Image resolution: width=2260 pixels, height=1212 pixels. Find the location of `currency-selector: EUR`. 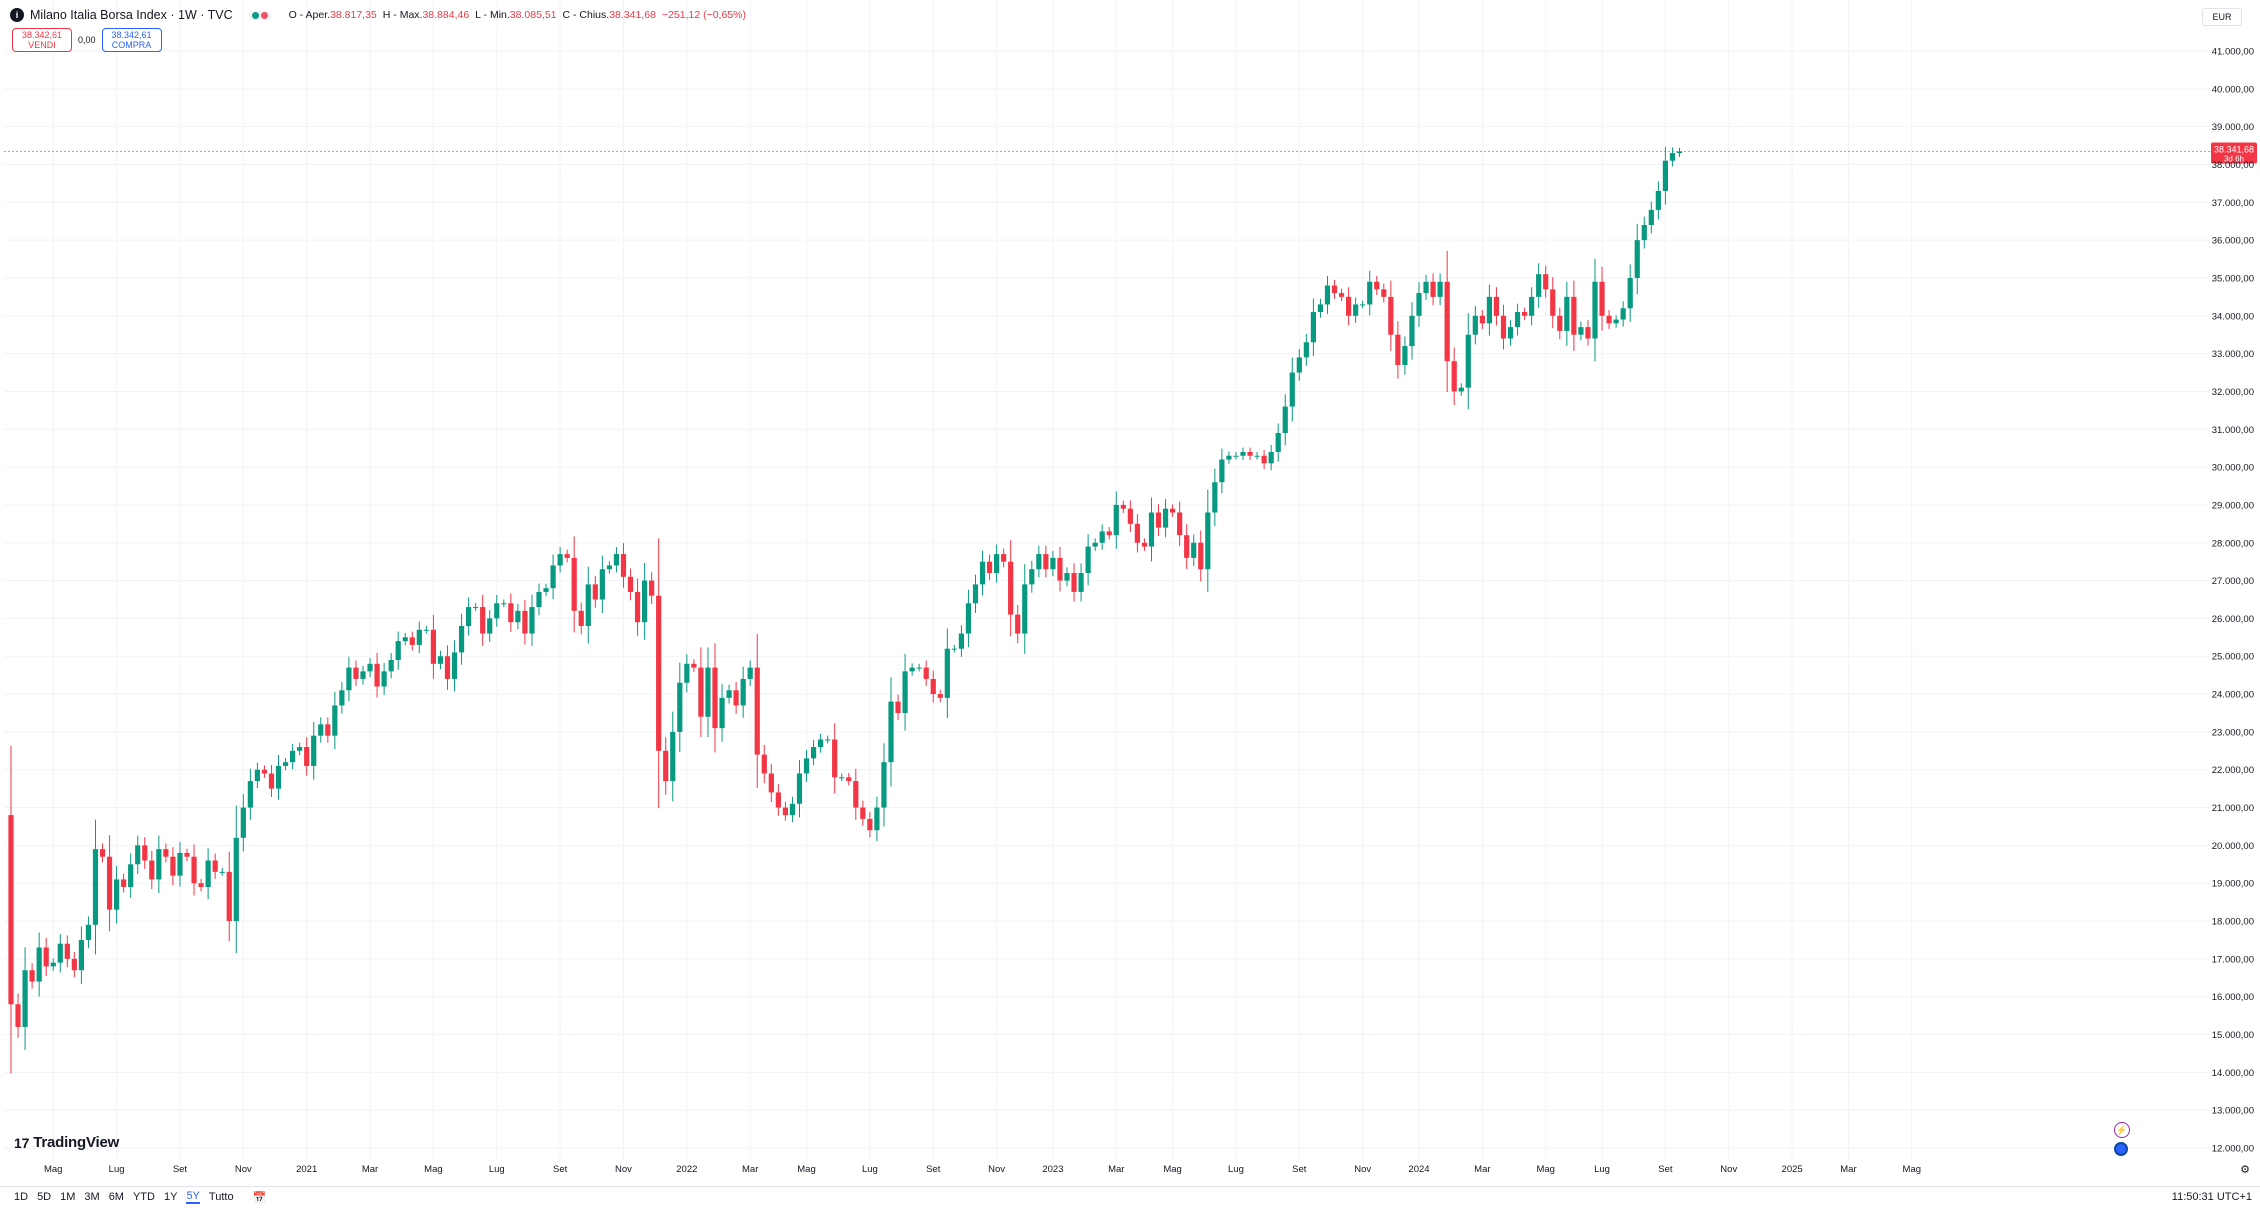

currency-selector: EUR is located at coordinates (2222, 17).